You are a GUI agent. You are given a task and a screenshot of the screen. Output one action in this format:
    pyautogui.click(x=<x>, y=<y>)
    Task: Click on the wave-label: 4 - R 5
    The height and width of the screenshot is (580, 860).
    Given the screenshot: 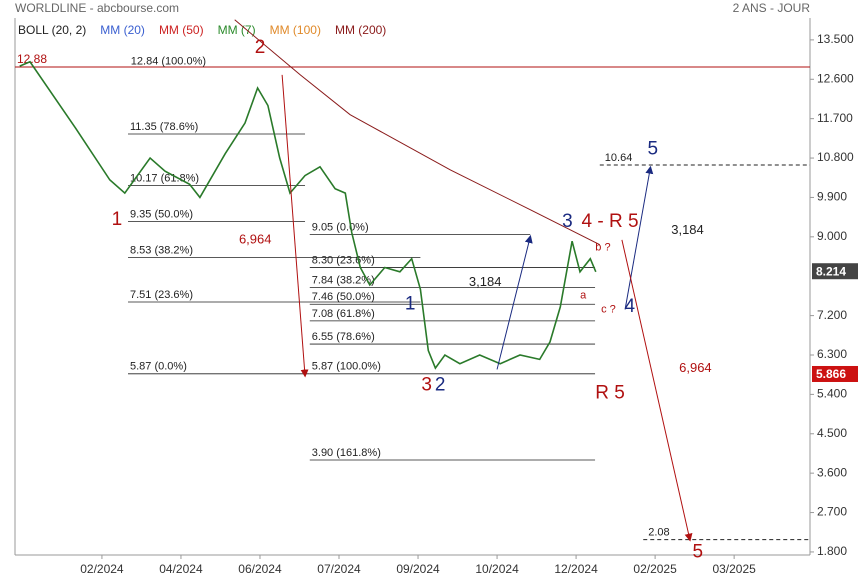 What is the action you would take?
    pyautogui.click(x=610, y=221)
    